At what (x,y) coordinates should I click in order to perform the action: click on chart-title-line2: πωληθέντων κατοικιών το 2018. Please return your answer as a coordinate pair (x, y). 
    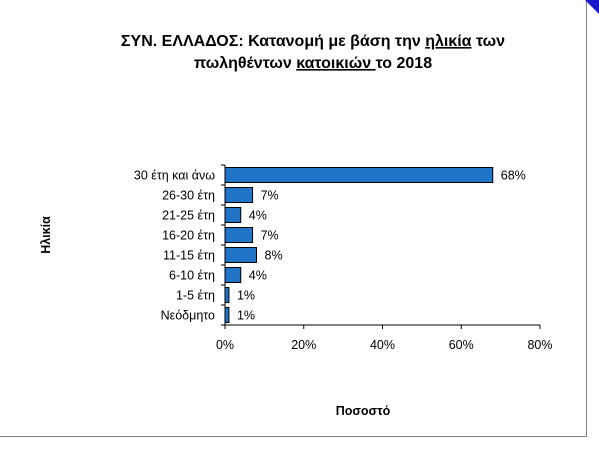
    Looking at the image, I should click on (313, 63).